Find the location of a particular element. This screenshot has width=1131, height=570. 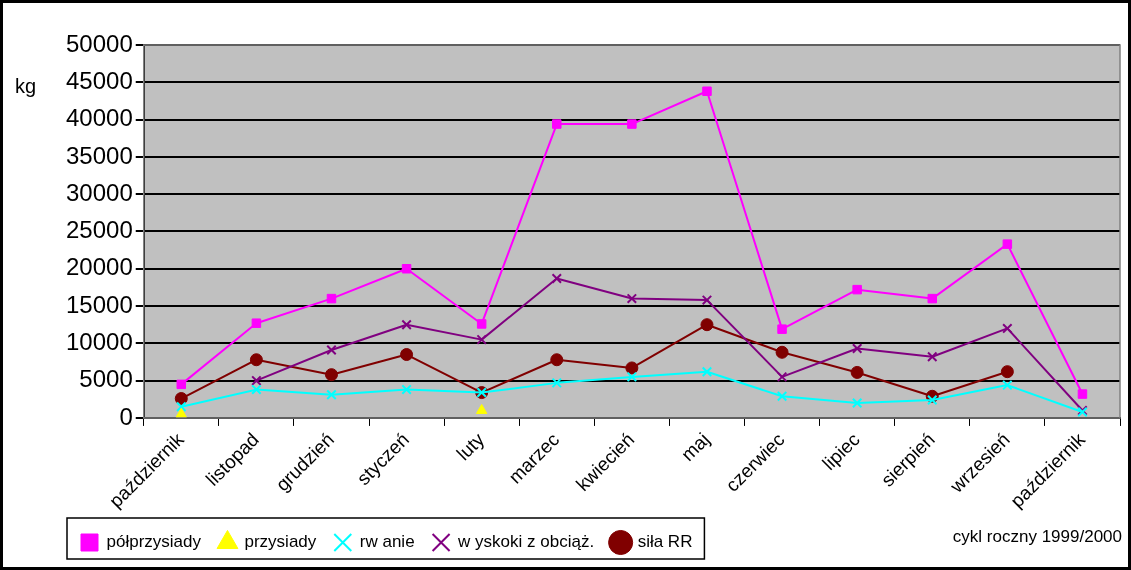

y-tick-label: 15000 is located at coordinates (99, 304).